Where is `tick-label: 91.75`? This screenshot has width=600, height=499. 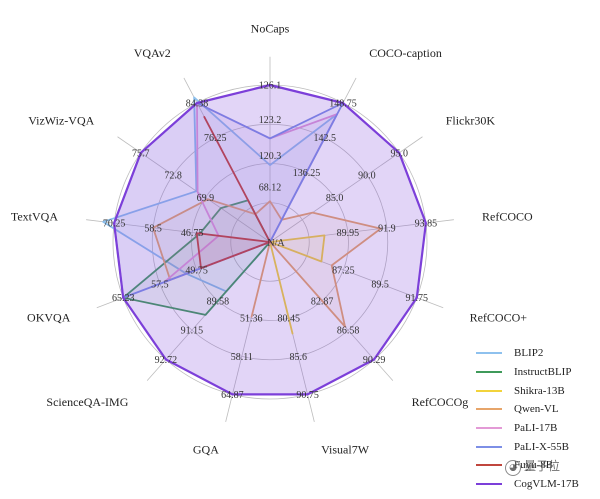 tick-label: 91.75 is located at coordinates (417, 298).